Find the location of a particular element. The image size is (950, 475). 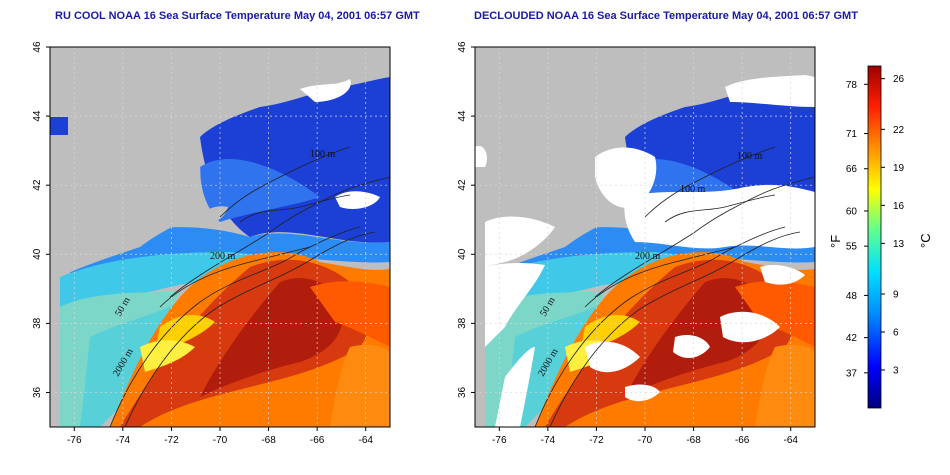

celsius-tick-label: 3 is located at coordinates (896, 371).